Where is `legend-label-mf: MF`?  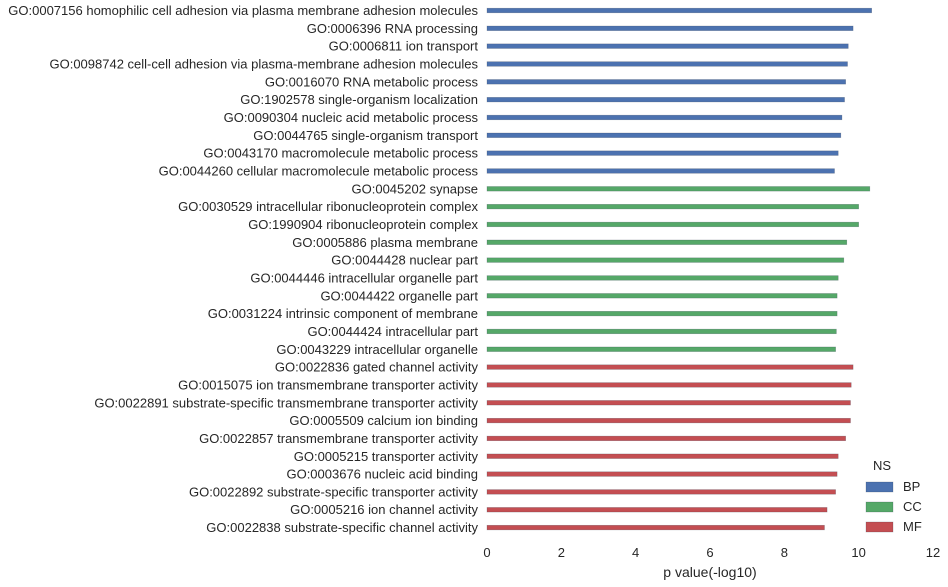 legend-label-mf: MF is located at coordinates (912, 526).